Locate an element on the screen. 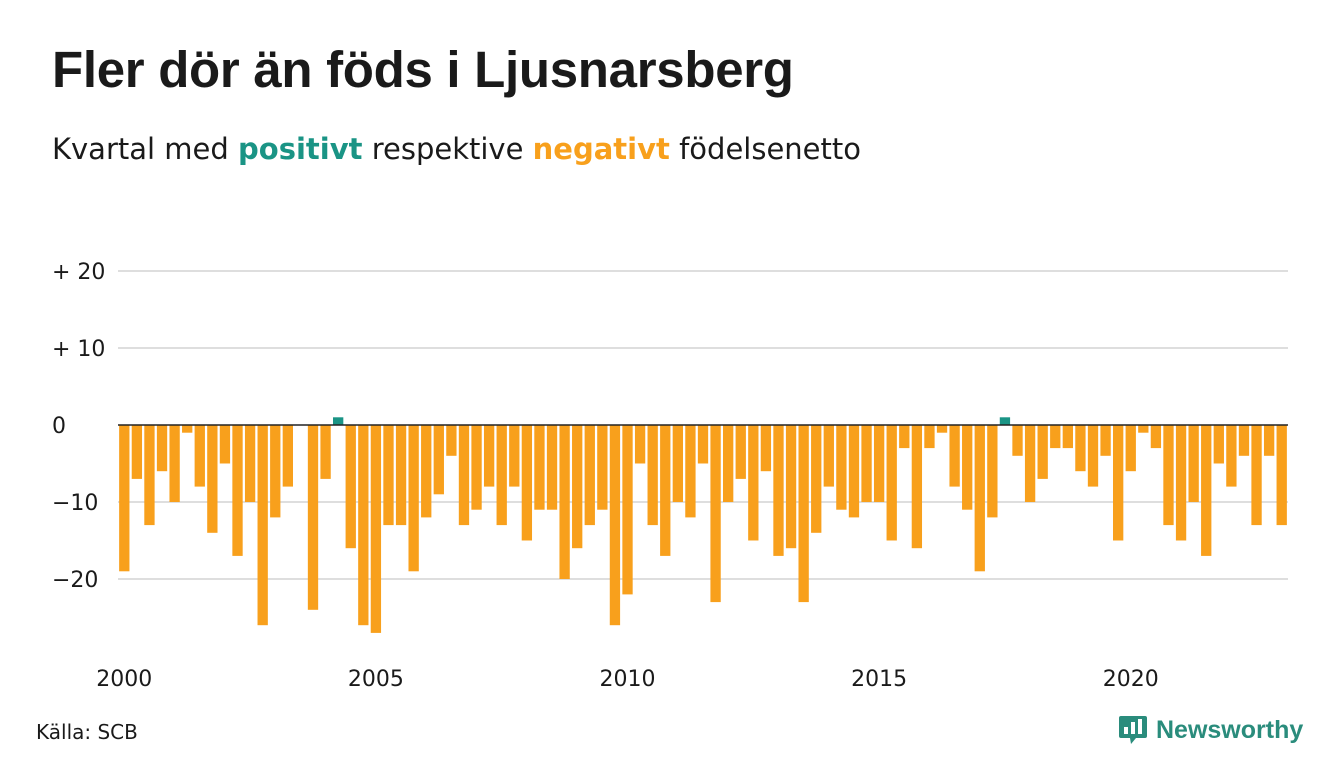 This screenshot has height=780, width=1340. x-tick-label: 2015 is located at coordinates (879, 679).